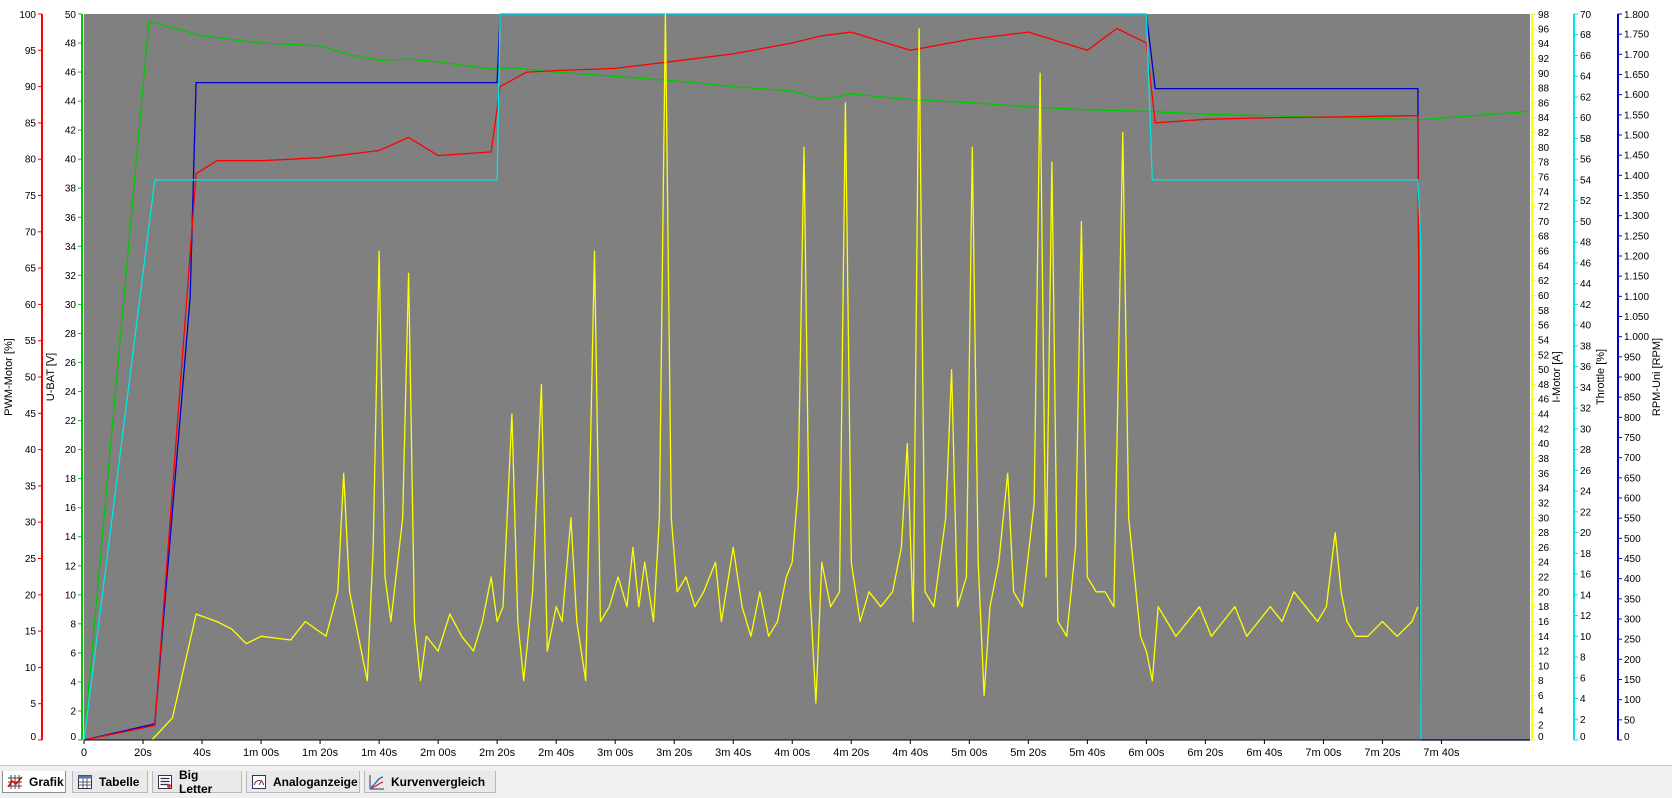 Image resolution: width=1672 pixels, height=798 pixels. Describe the element at coordinates (143, 753) in the screenshot. I see `x-tick-label: 20s` at that location.